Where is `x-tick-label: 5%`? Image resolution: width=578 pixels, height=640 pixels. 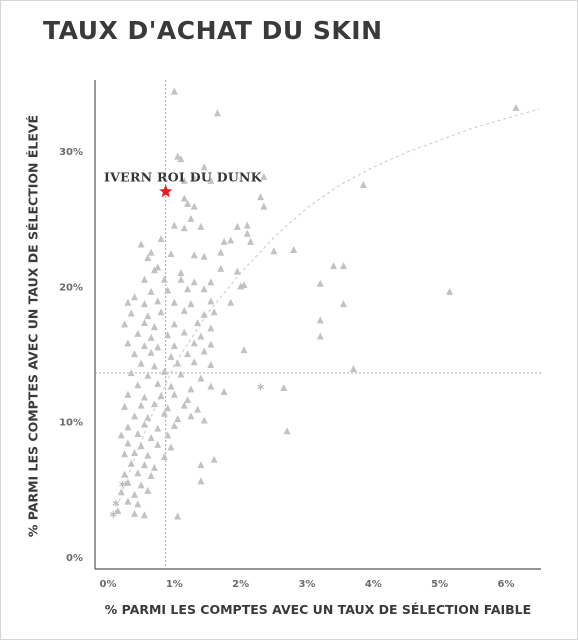 x-tick-label: 5% is located at coordinates (439, 584).